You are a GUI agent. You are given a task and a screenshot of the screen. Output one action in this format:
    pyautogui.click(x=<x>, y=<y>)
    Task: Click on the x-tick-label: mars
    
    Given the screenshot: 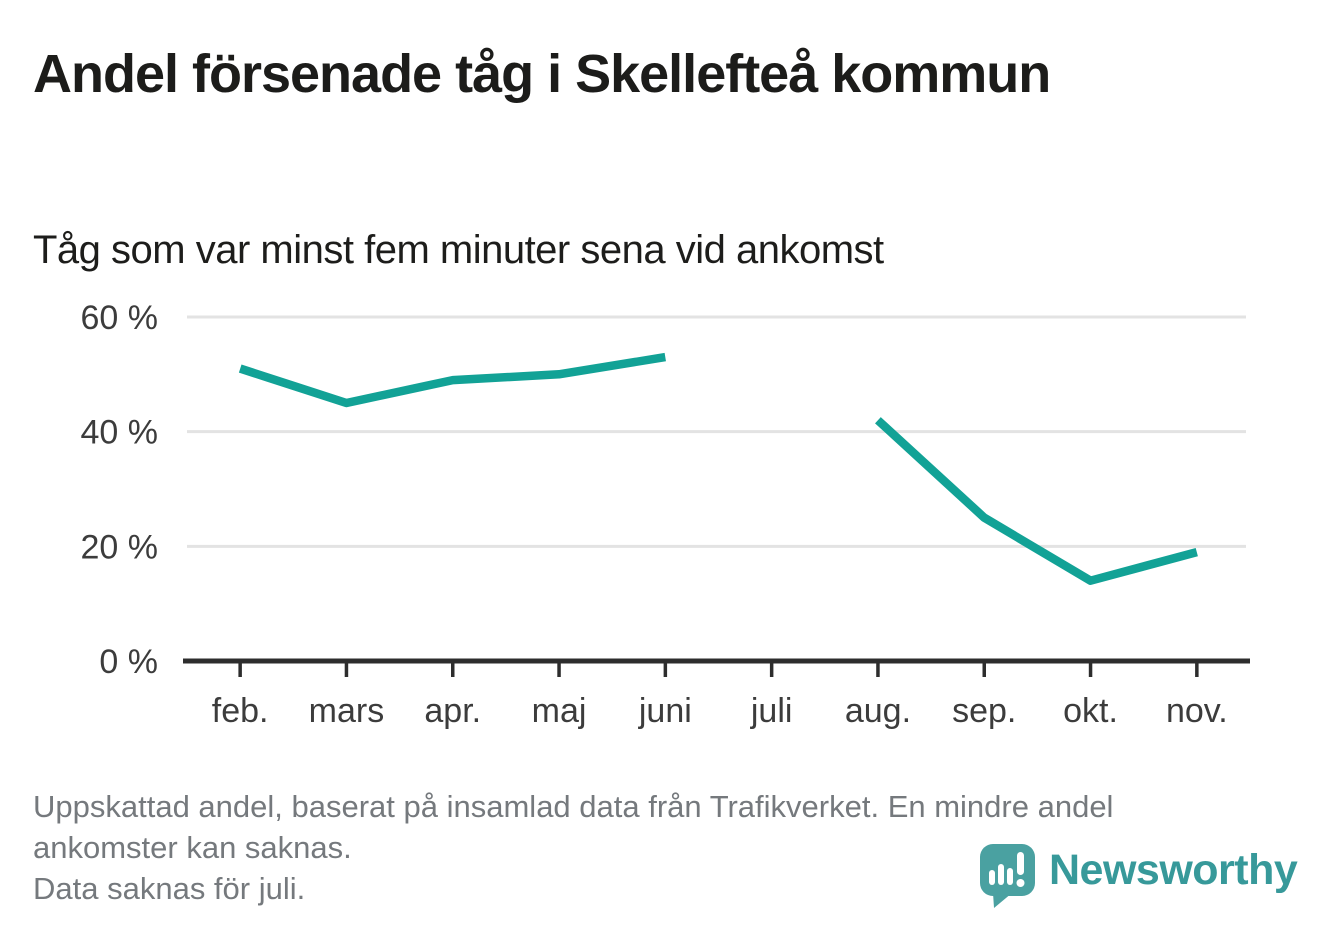 What is the action you would take?
    pyautogui.click(x=347, y=711)
    